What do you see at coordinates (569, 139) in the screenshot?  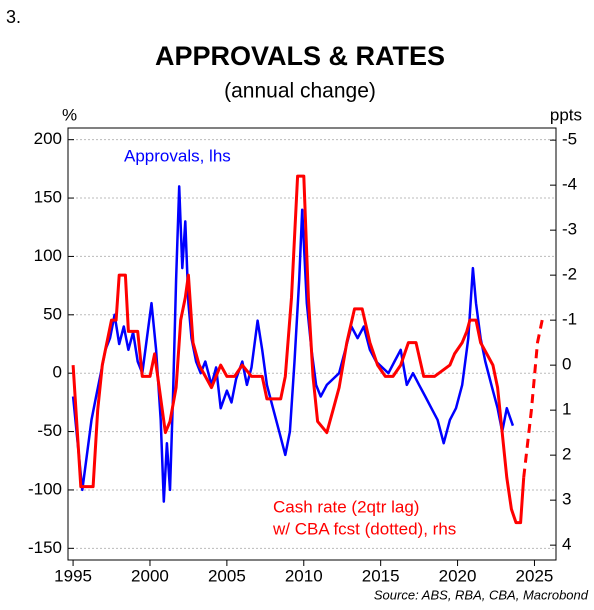 I see `y2-tick-label: -5` at bounding box center [569, 139].